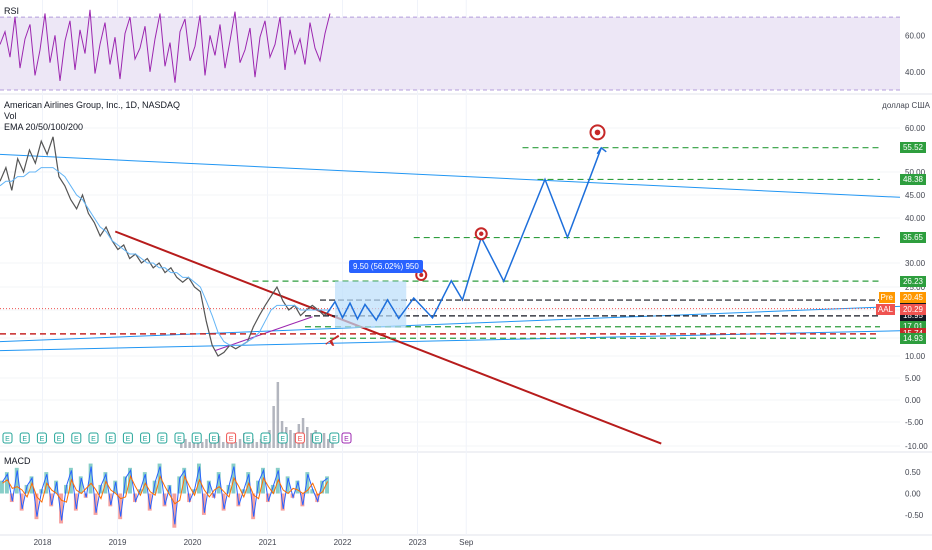  What do you see at coordinates (906, 105) in the screenshot?
I see `currency-label: доллар США` at bounding box center [906, 105].